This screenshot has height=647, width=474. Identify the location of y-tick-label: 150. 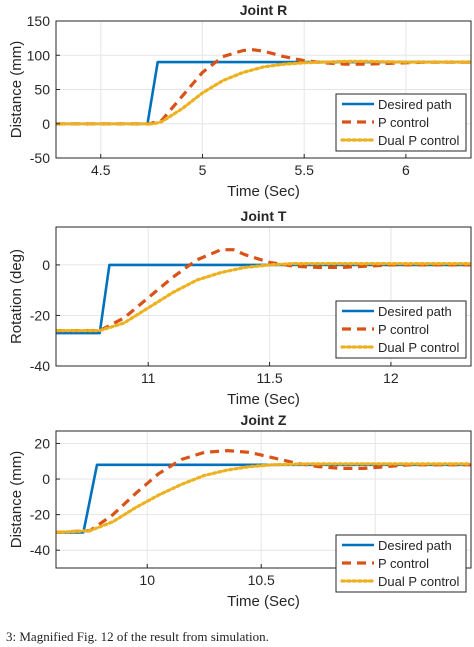
(39, 21).